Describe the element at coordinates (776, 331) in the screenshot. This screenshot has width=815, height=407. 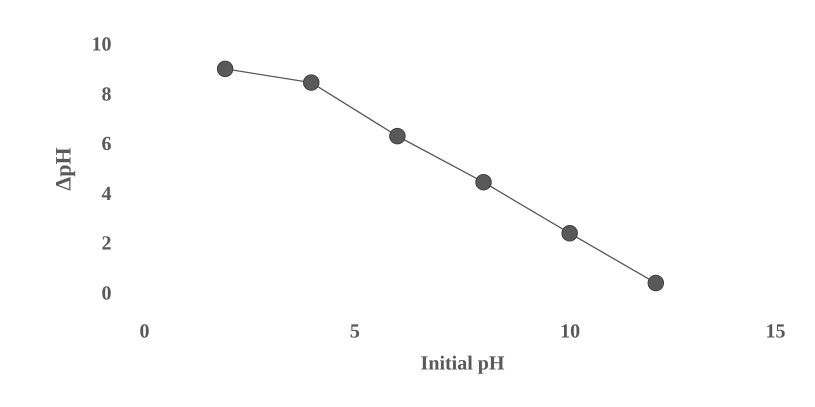
I see `x-tick-label: 15` at that location.